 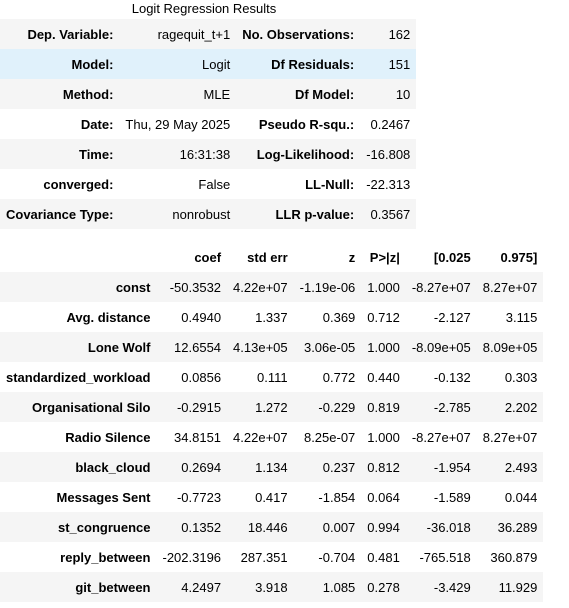 What do you see at coordinates (78, 287) in the screenshot?
I see `variable-name: const` at bounding box center [78, 287].